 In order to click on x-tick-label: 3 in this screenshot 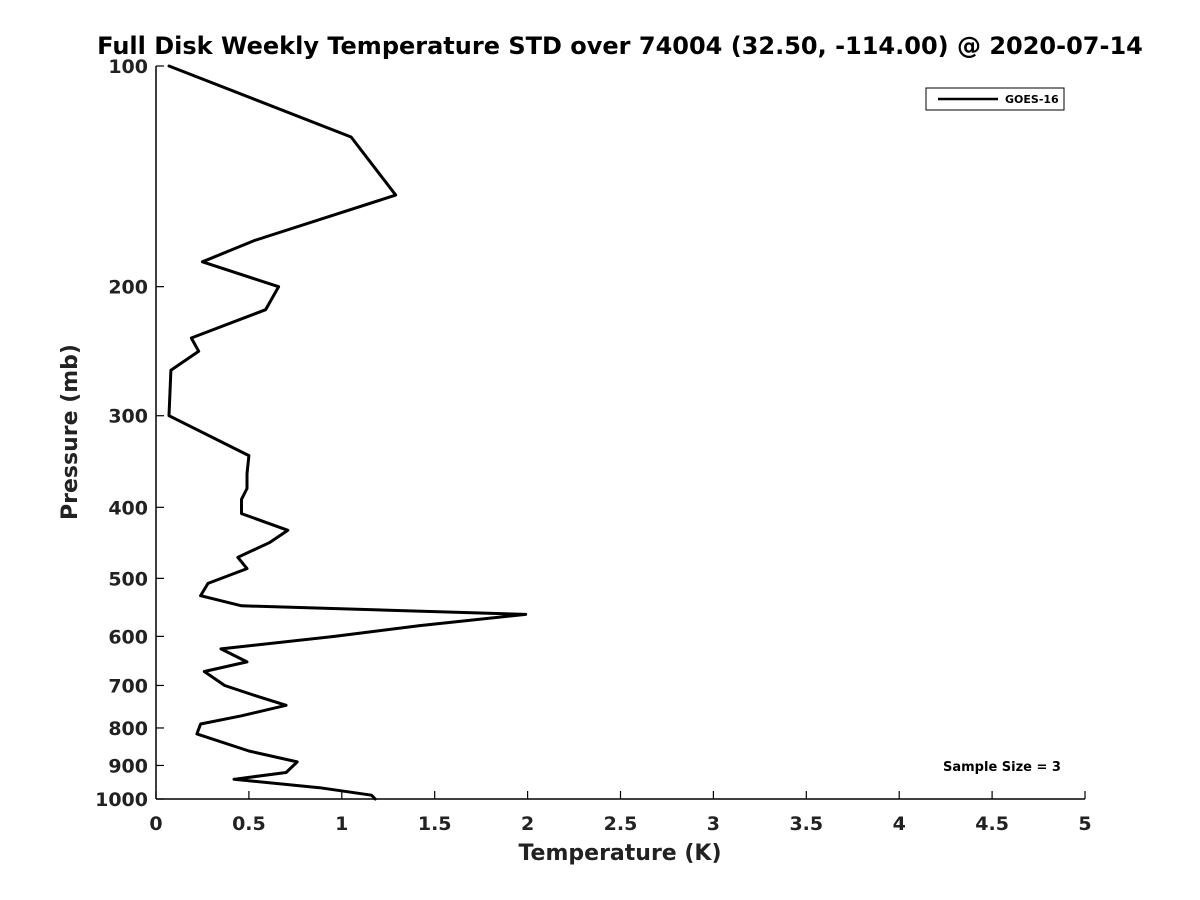, I will do `click(713, 824)`.